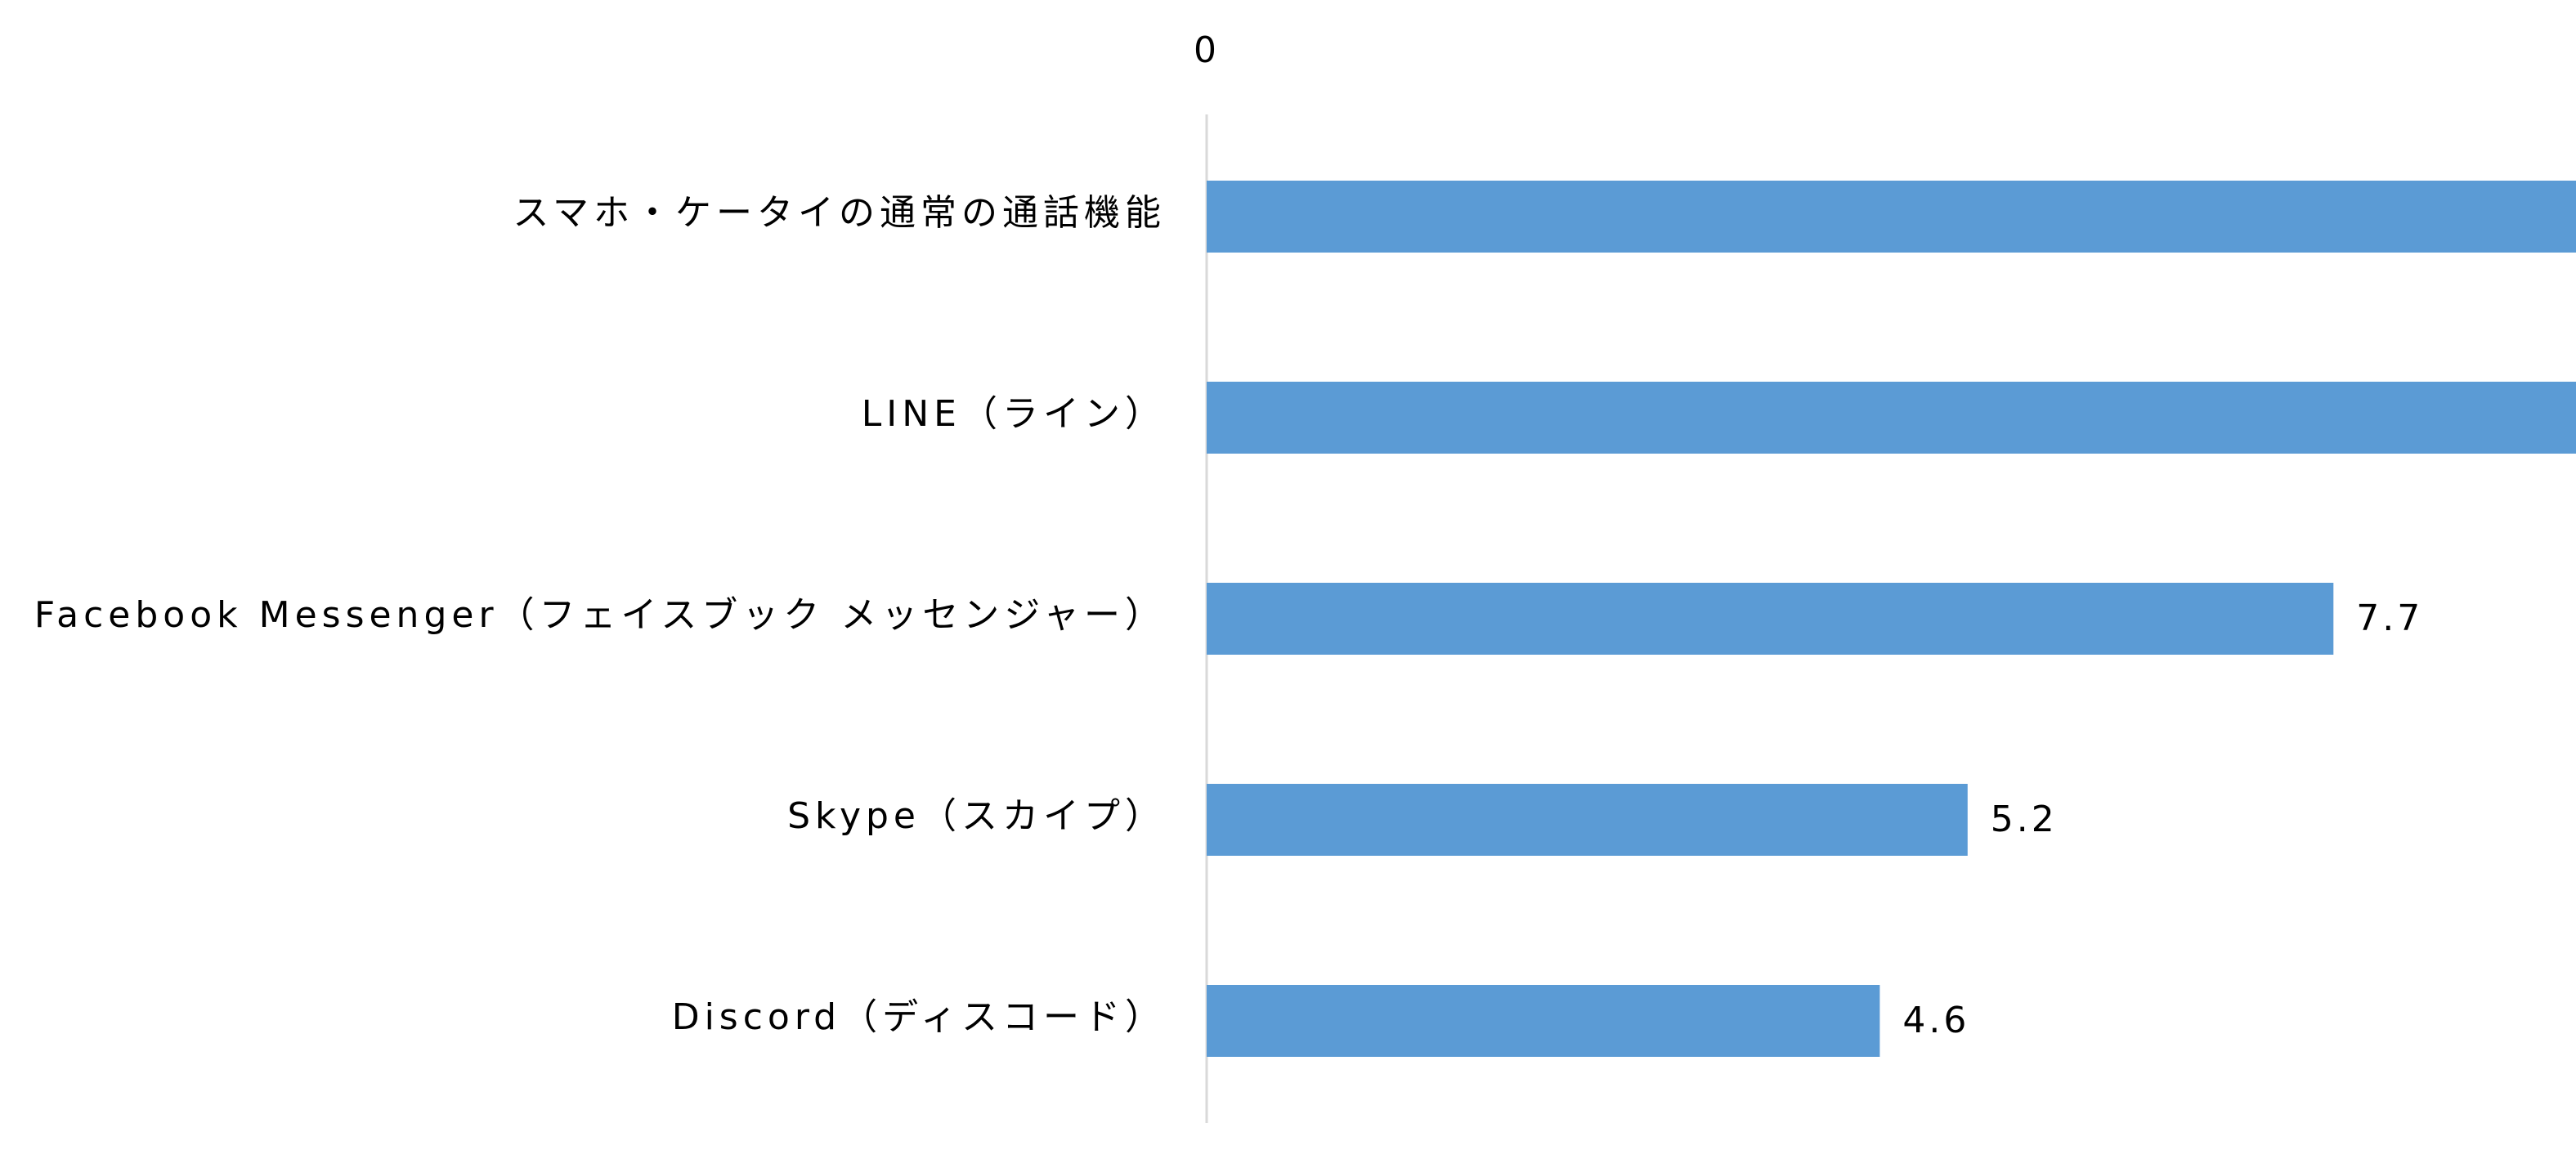 This screenshot has height=1159, width=2576. Describe the element at coordinates (2162, 819) in the screenshot. I see `value-labels: 78.467.57.75.24.6` at that location.